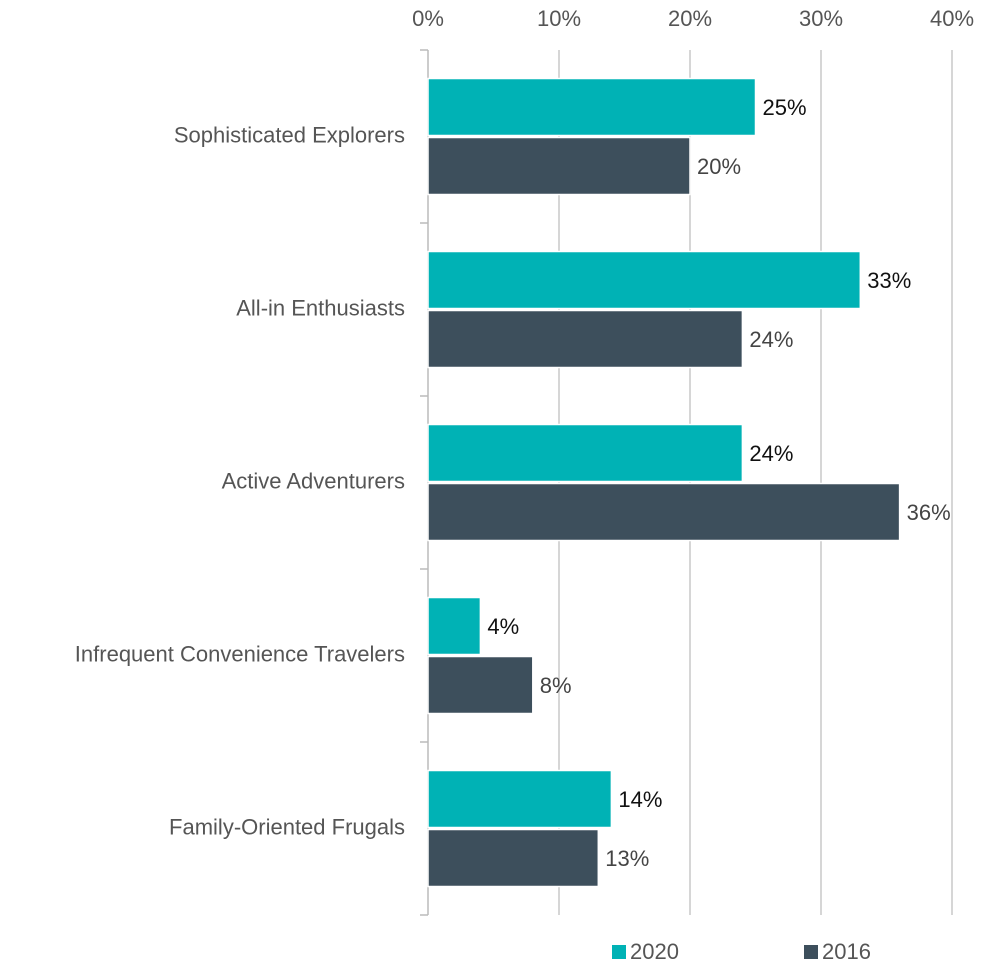 The height and width of the screenshot is (963, 993). What do you see at coordinates (289, 134) in the screenshot?
I see `category-label: Sophisticated Explorers` at bounding box center [289, 134].